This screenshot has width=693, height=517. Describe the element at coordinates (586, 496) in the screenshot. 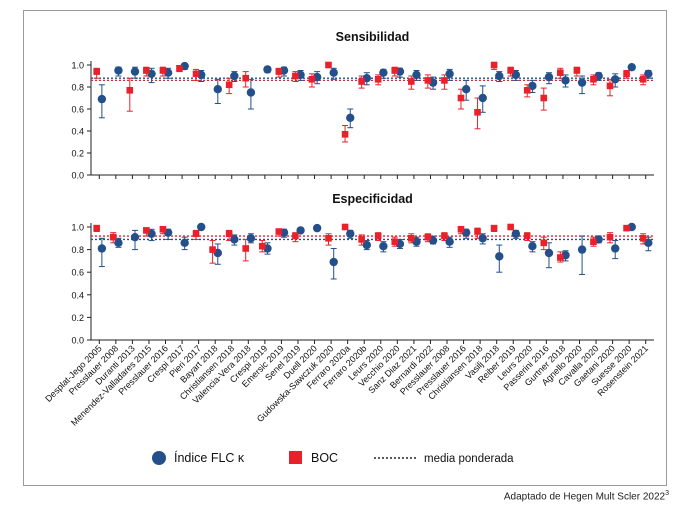

I see `source-credit: Adaptado de Hegen Mult Scler 20223` at that location.